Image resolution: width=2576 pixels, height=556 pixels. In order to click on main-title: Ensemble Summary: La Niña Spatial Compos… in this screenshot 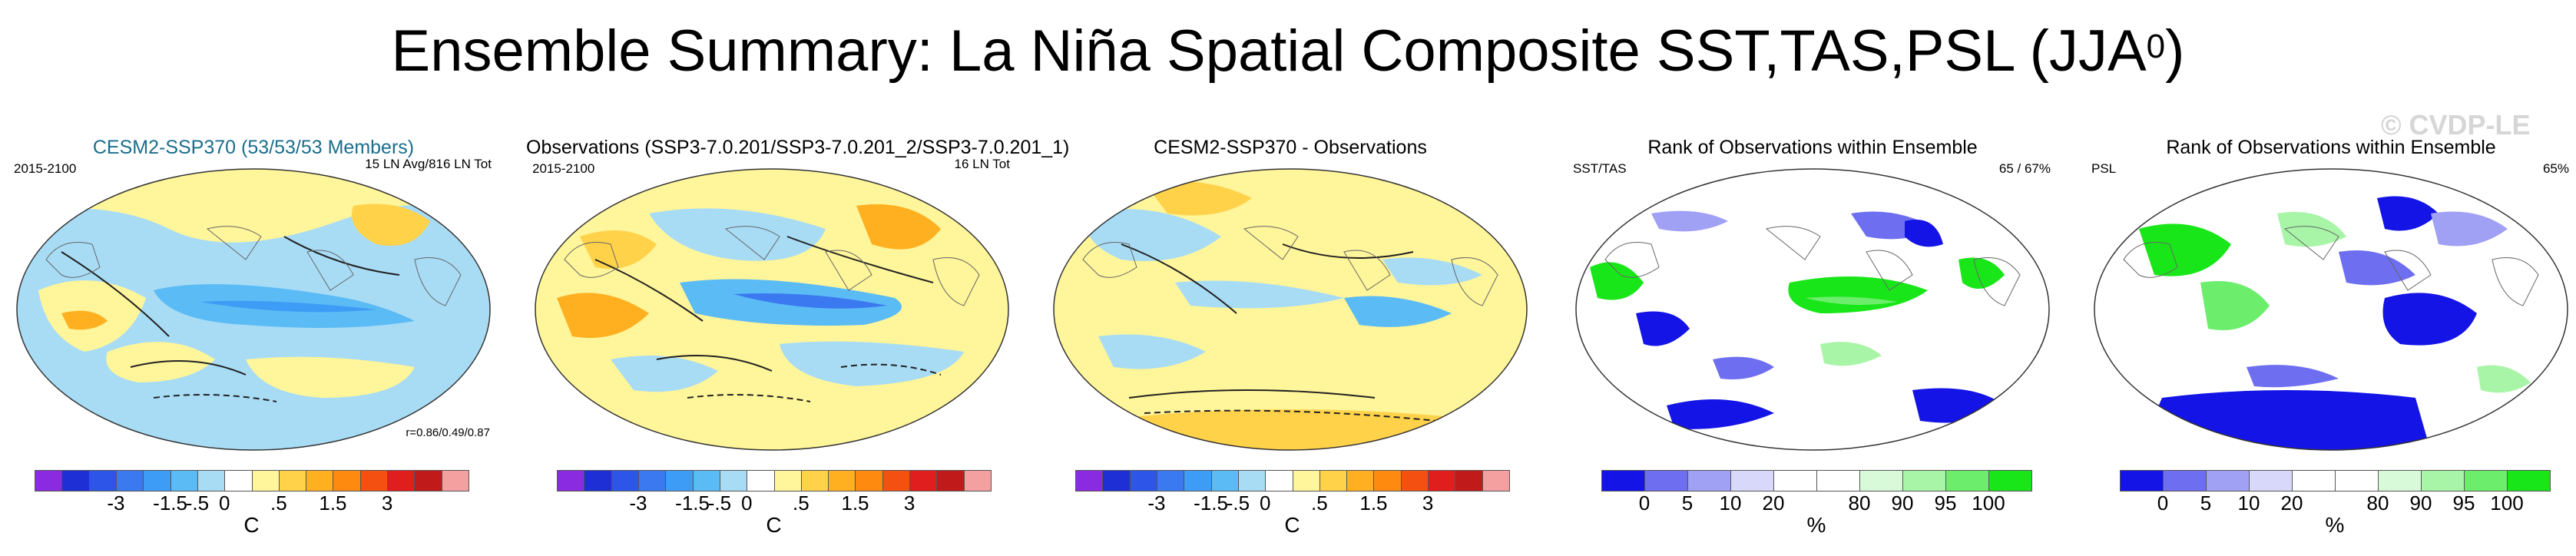, I will do `click(1288, 52)`.